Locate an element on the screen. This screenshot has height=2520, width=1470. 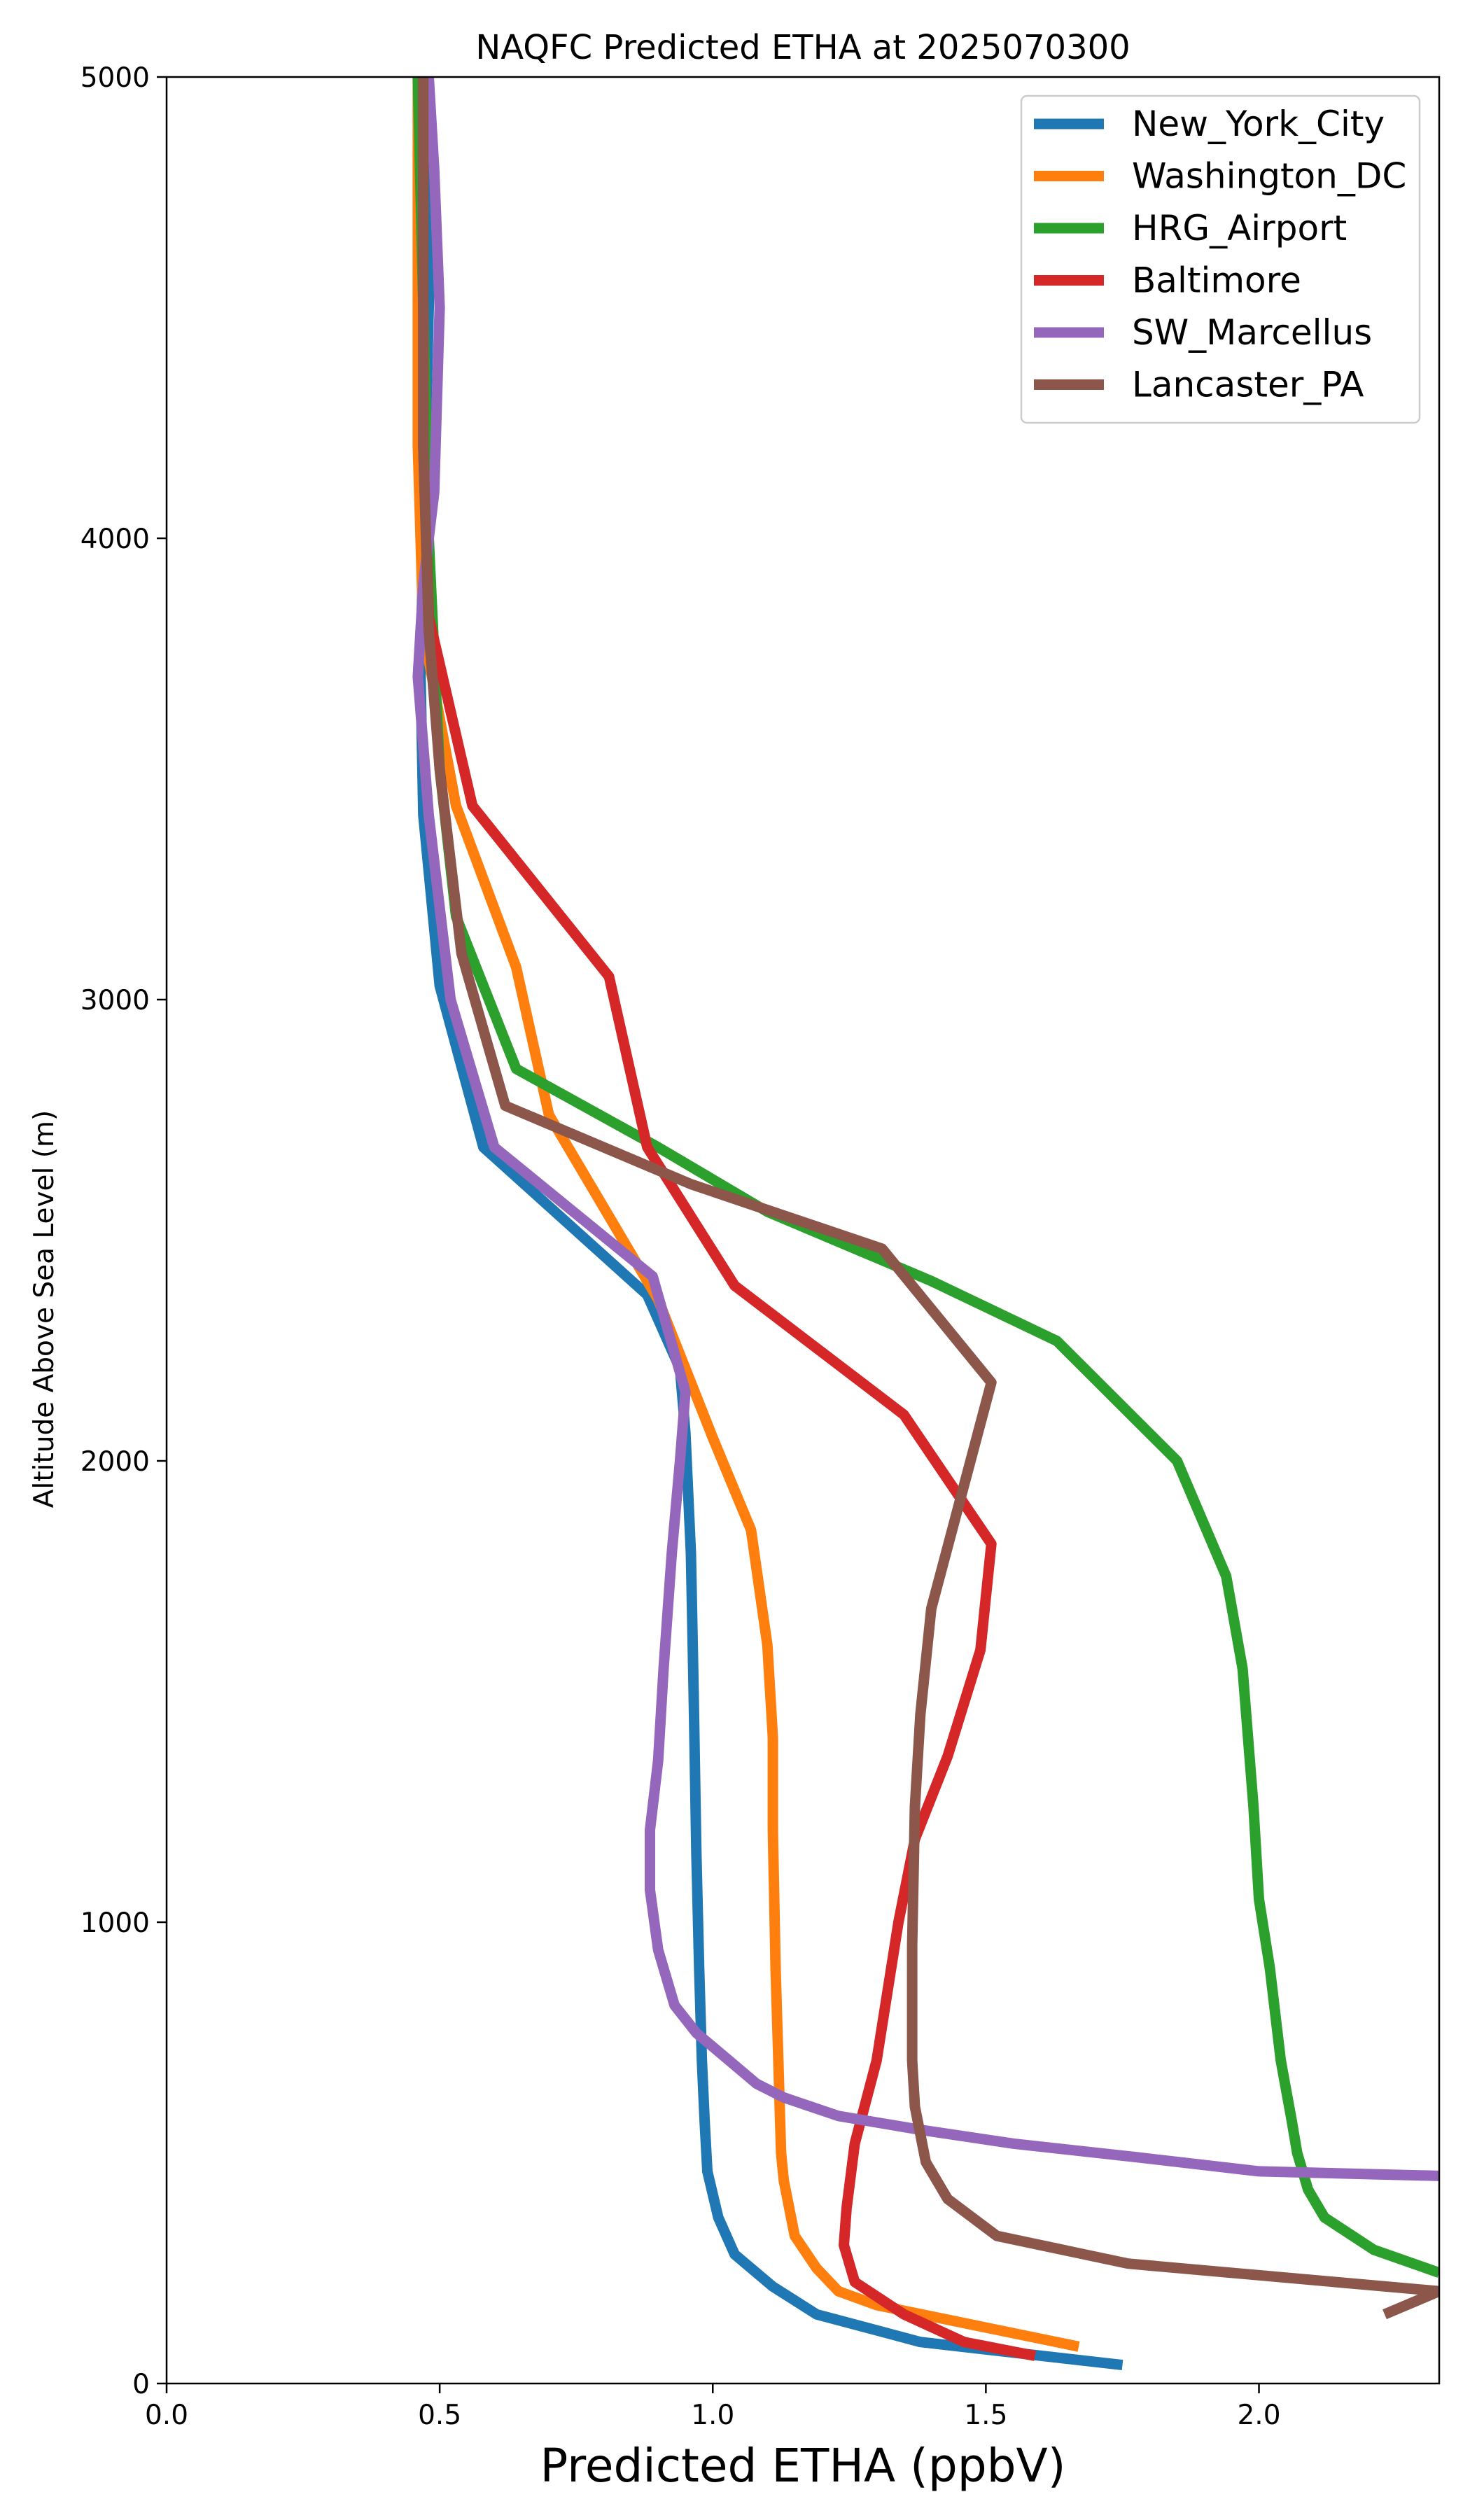
y-axis-label: Altitude Above Sea Level (m) is located at coordinates (44, 1309).